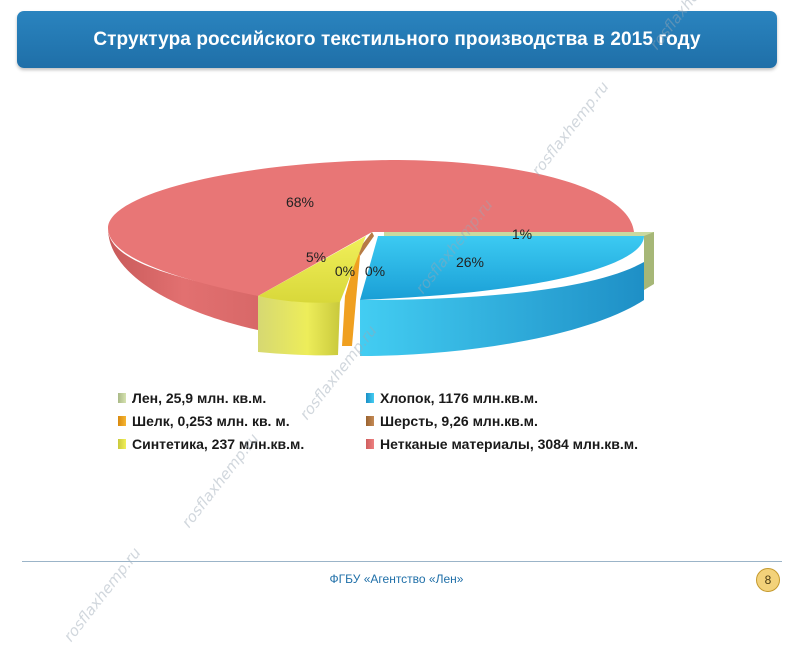 Image resolution: width=793 pixels, height=645 pixels. I want to click on legend-label-nonwoven: Нетканые материалы, 3084 млн.кв.м., so click(509, 443).